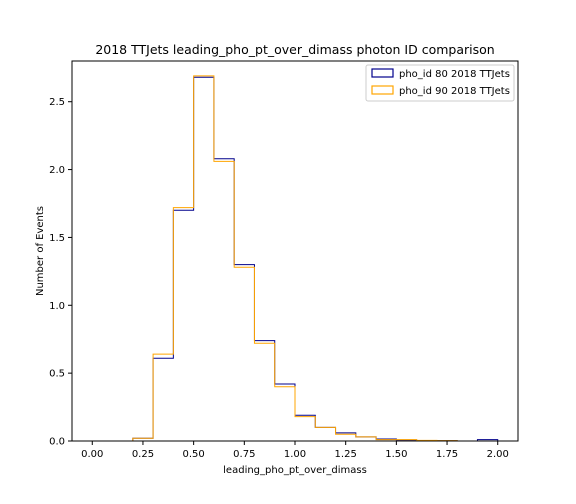 Image resolution: width=576 pixels, height=504 pixels. Describe the element at coordinates (57, 442) in the screenshot. I see `y-tick-label: 0.0` at that location.